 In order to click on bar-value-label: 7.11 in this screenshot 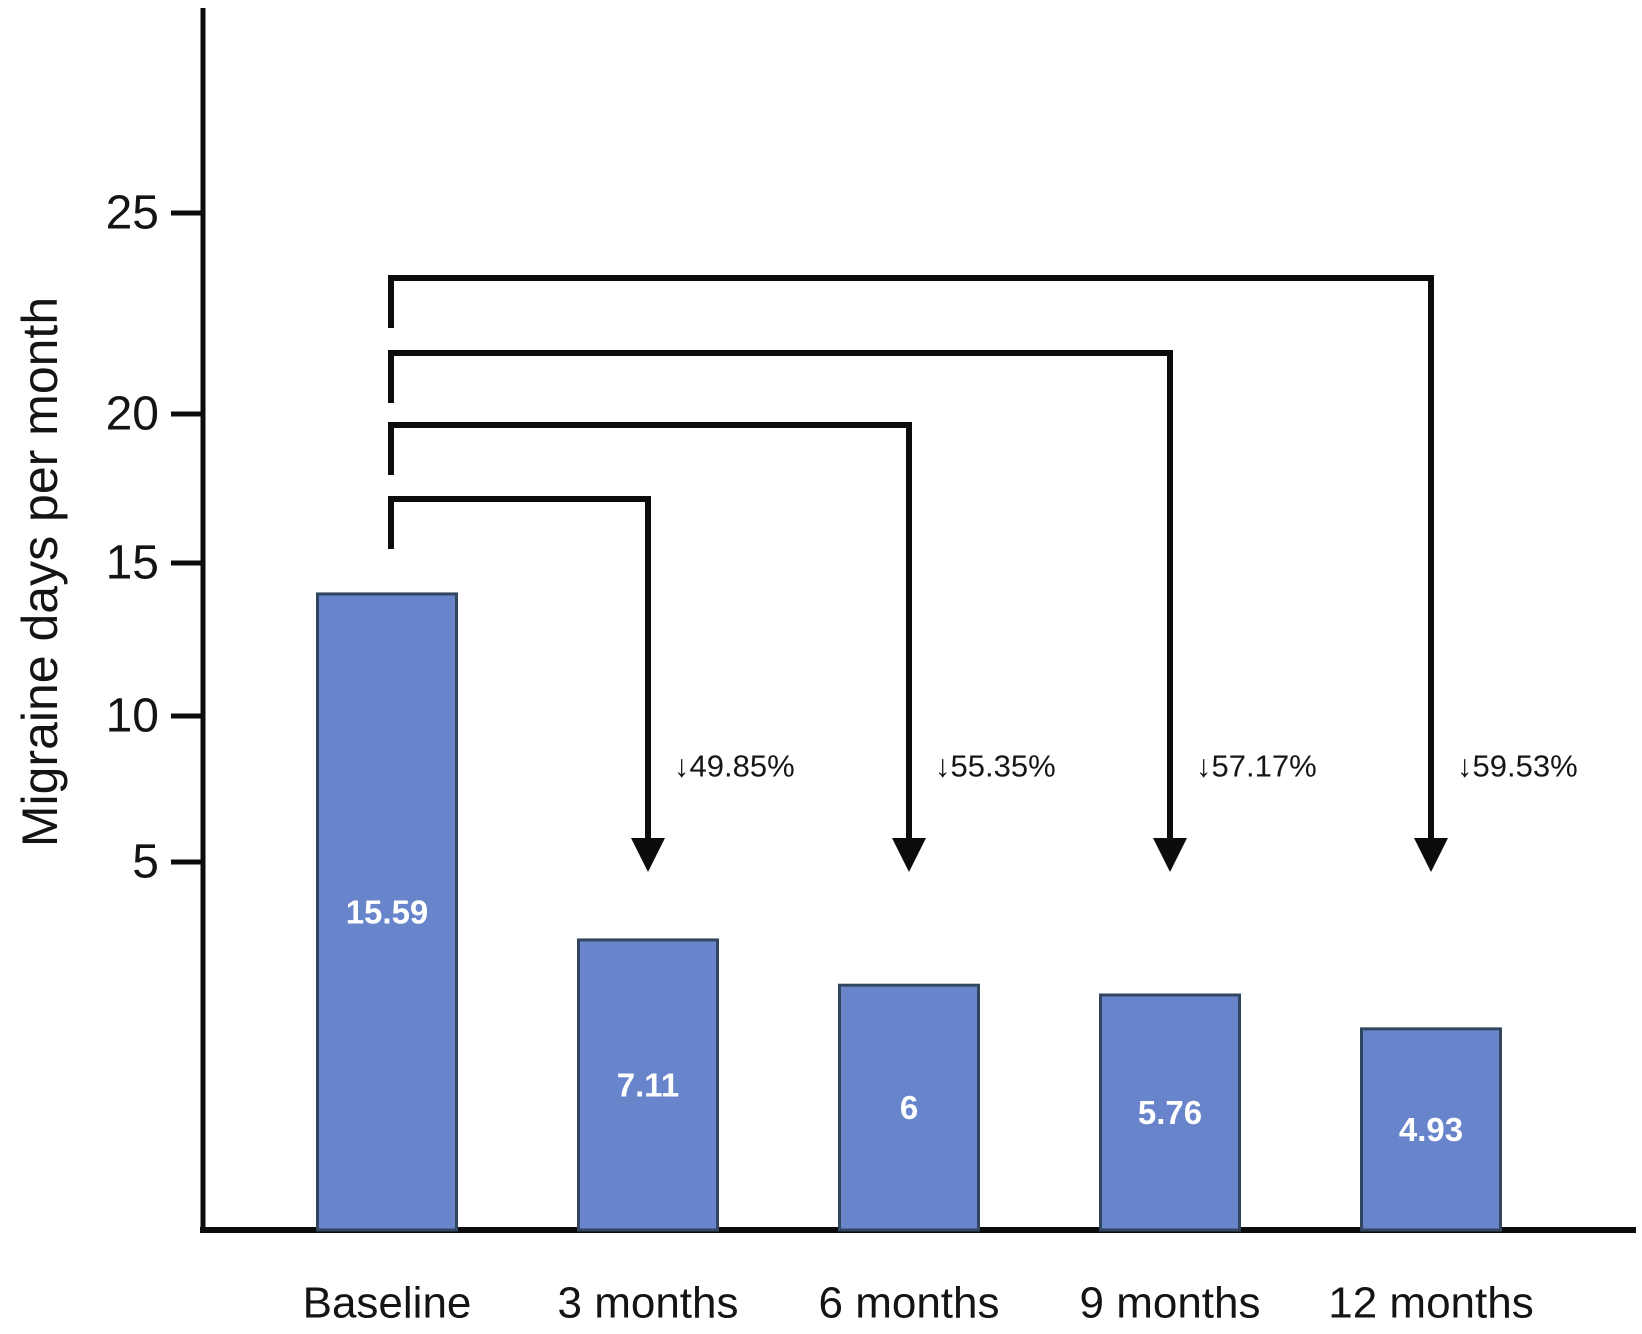, I will do `click(648, 1084)`.